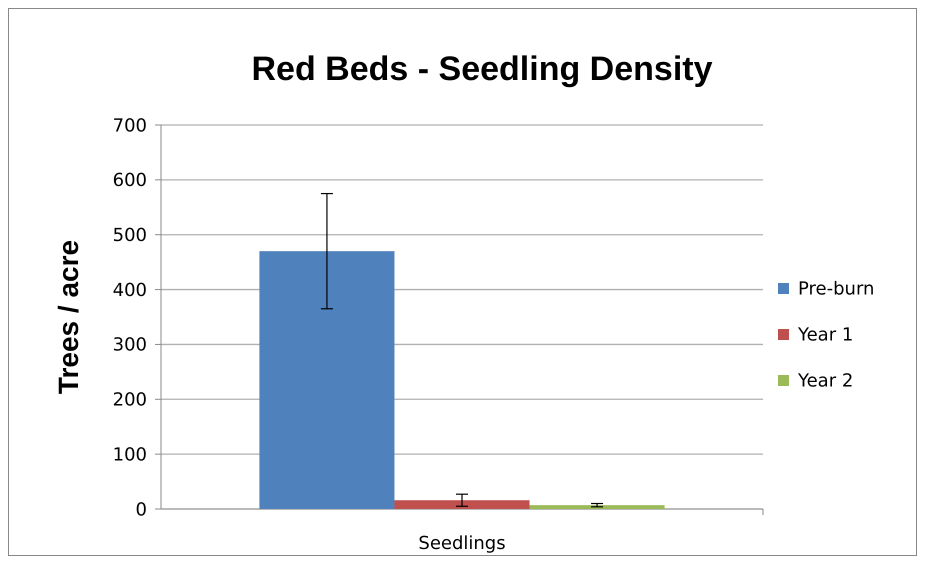  I want to click on legend-label: Pre-burn, so click(836, 289).